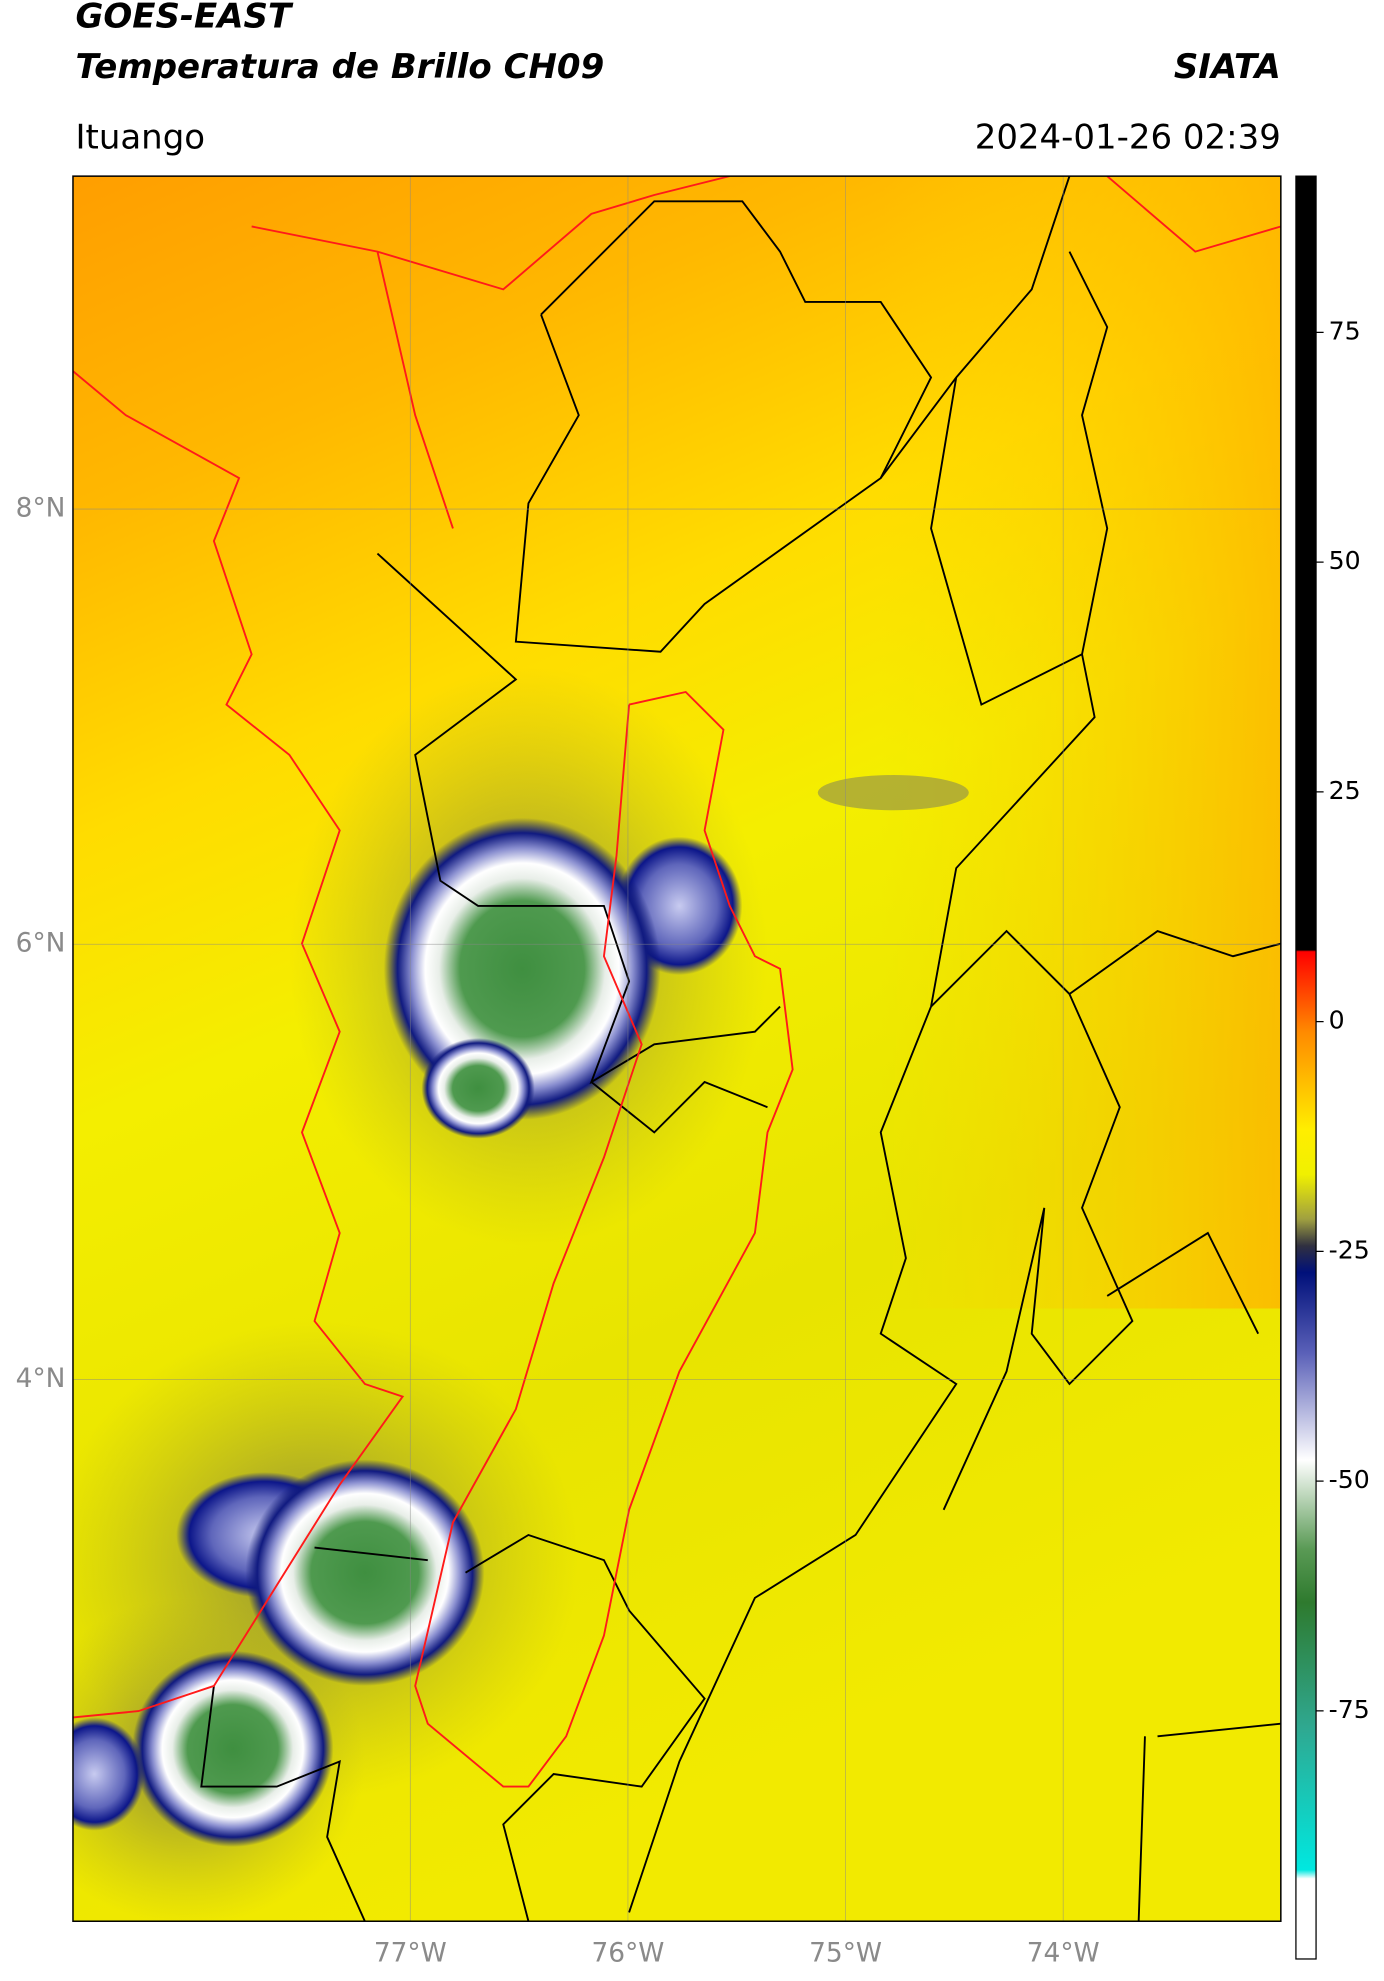 The height and width of the screenshot is (1981, 1384). What do you see at coordinates (1345, 790) in the screenshot?
I see `colorbar-tick-label: 25` at bounding box center [1345, 790].